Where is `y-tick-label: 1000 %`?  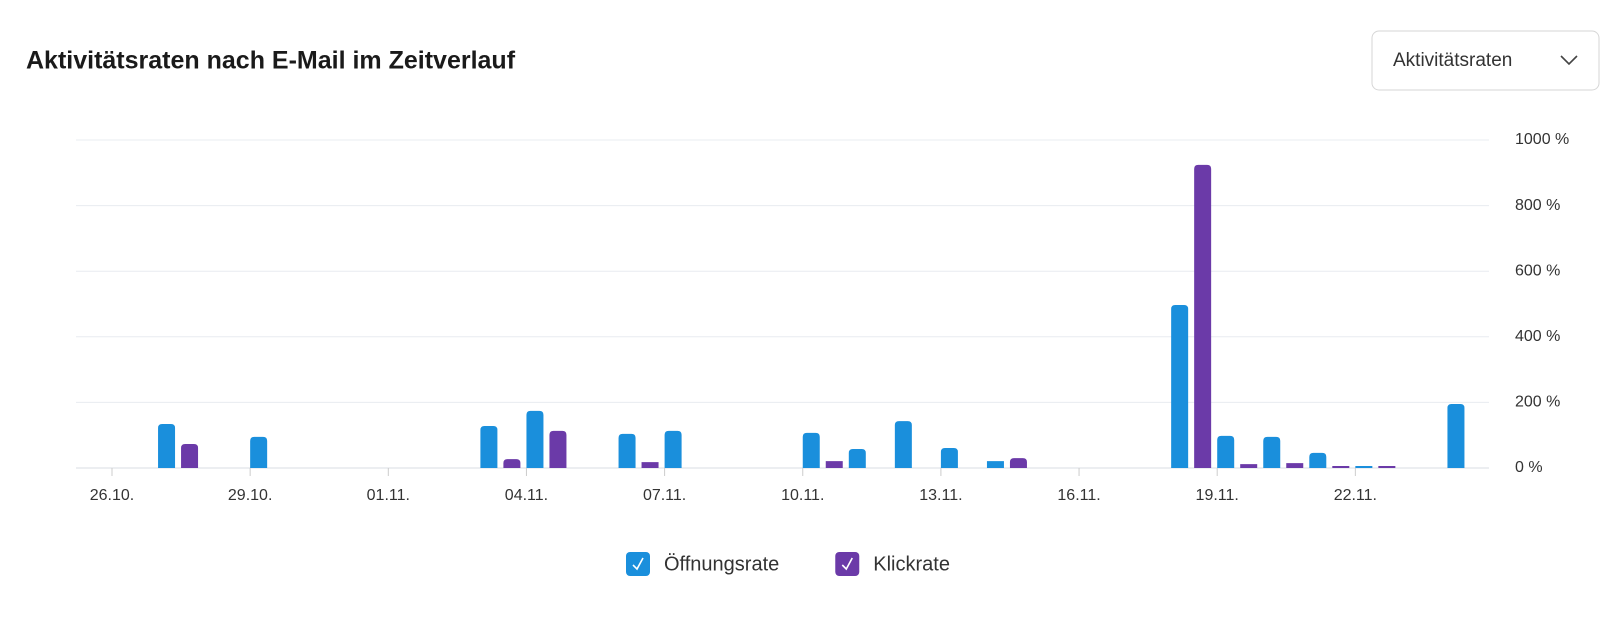
y-tick-label: 1000 % is located at coordinates (1542, 139).